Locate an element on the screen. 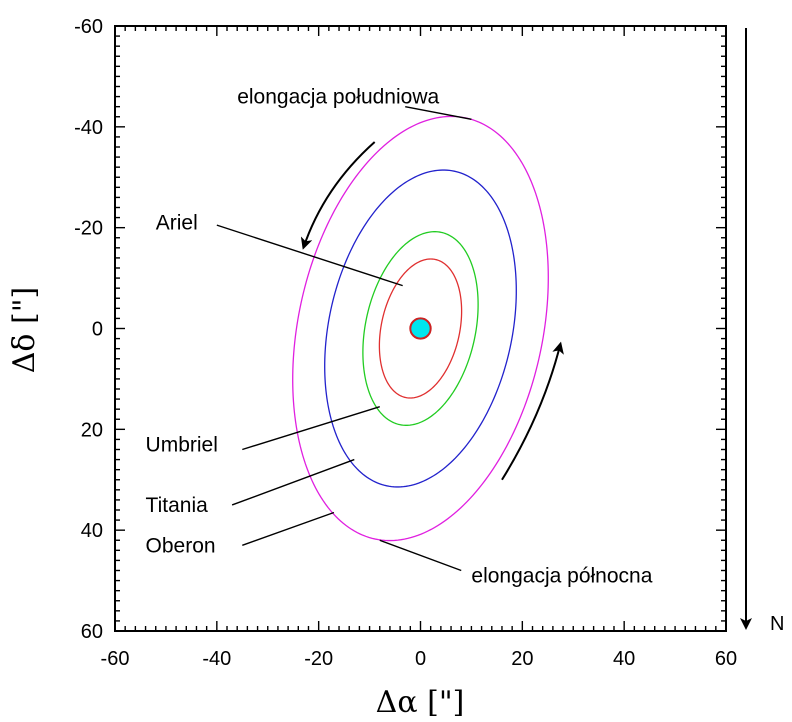  x-axis-title: Δα ["] is located at coordinates (420, 702).